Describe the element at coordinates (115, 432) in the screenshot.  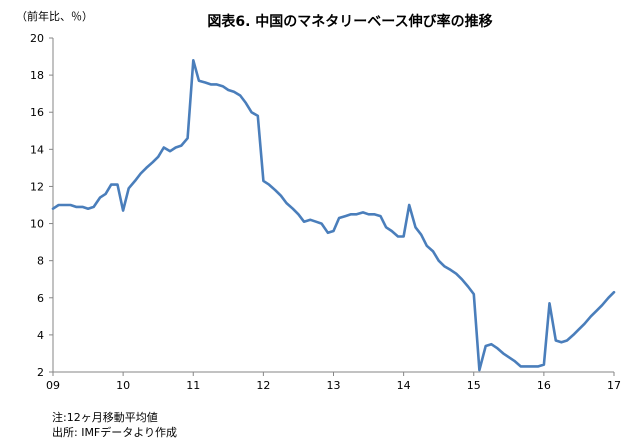
I see `footnote-source: 出所: IMFデータより作成` at that location.